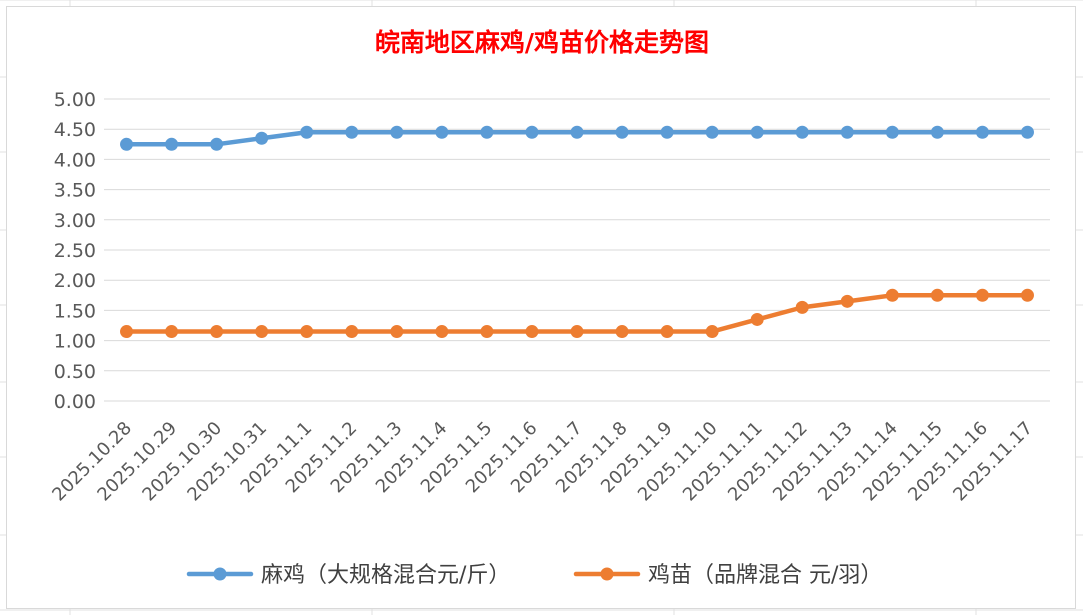 The image size is (1083, 615). What do you see at coordinates (75, 221) in the screenshot?
I see `y-tick-label: 3.00` at bounding box center [75, 221].